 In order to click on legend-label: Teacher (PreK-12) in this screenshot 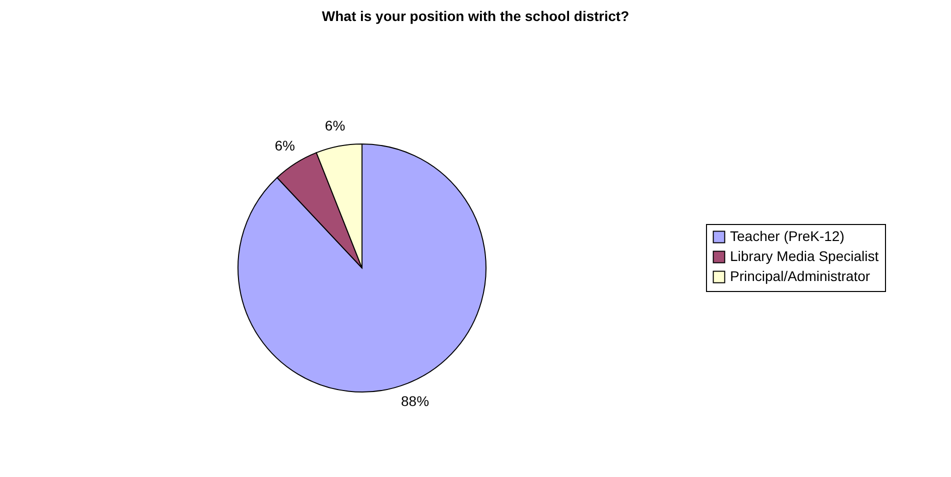, I will do `click(787, 236)`.